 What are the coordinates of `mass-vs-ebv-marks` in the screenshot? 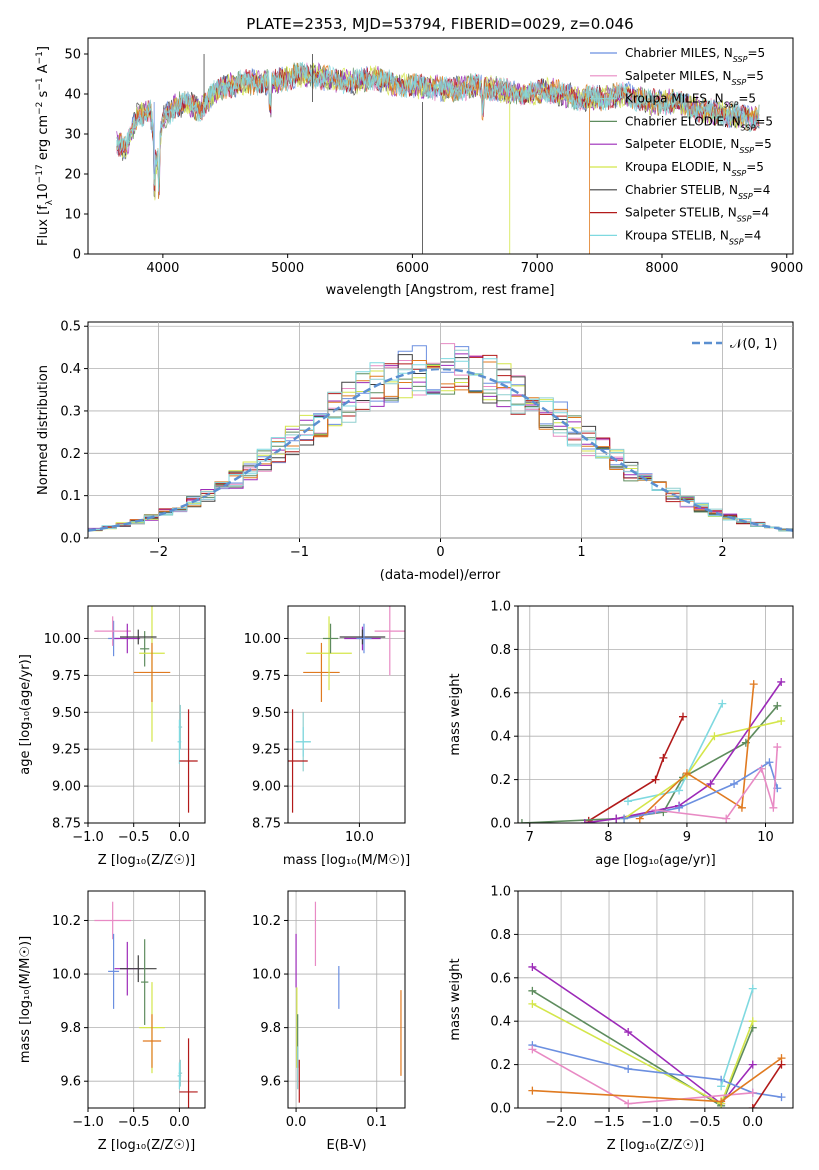 It's located at (348, 1002).